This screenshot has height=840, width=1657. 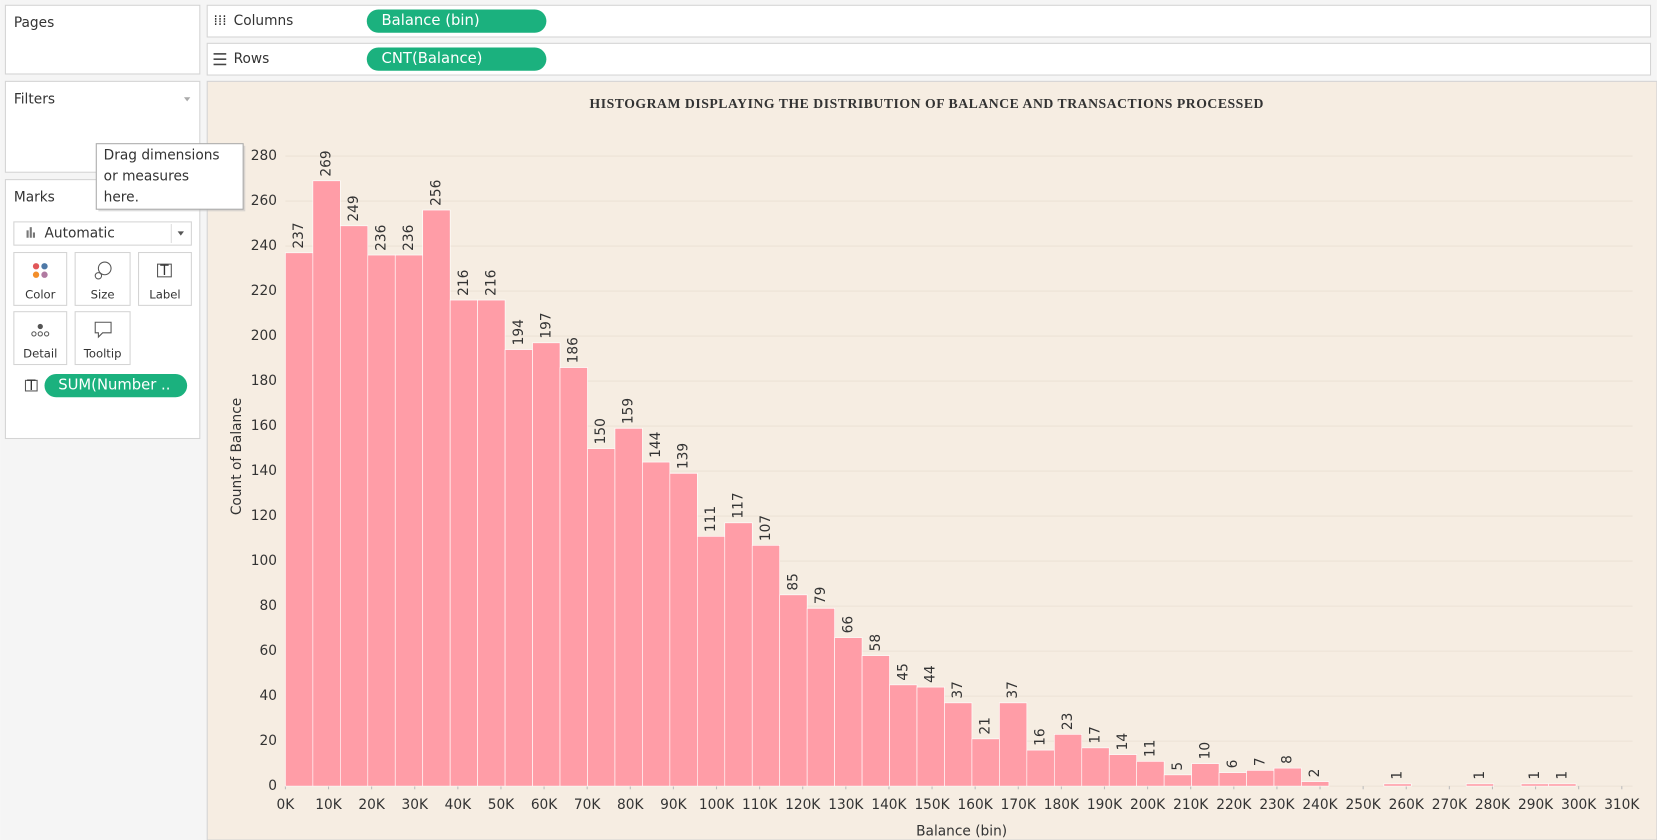 What do you see at coordinates (630, 805) in the screenshot?
I see `x-tick-label: 80K` at bounding box center [630, 805].